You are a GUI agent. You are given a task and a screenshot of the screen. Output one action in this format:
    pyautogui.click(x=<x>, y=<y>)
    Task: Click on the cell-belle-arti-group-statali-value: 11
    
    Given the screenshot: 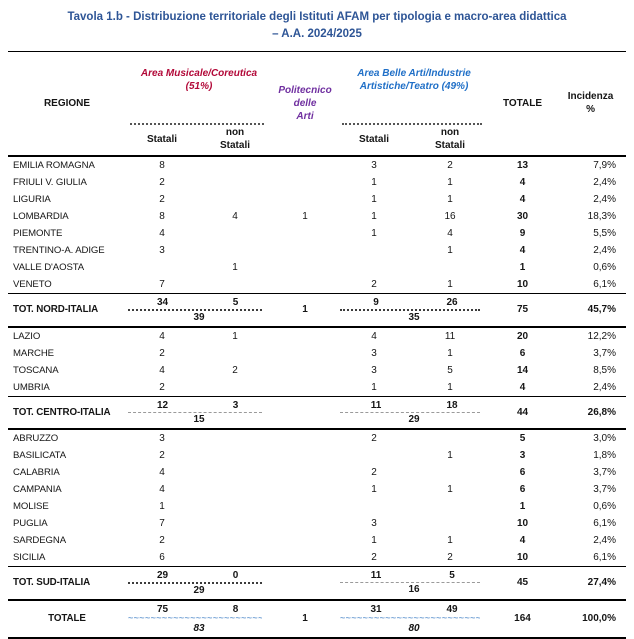 What is the action you would take?
    pyautogui.click(x=376, y=575)
    